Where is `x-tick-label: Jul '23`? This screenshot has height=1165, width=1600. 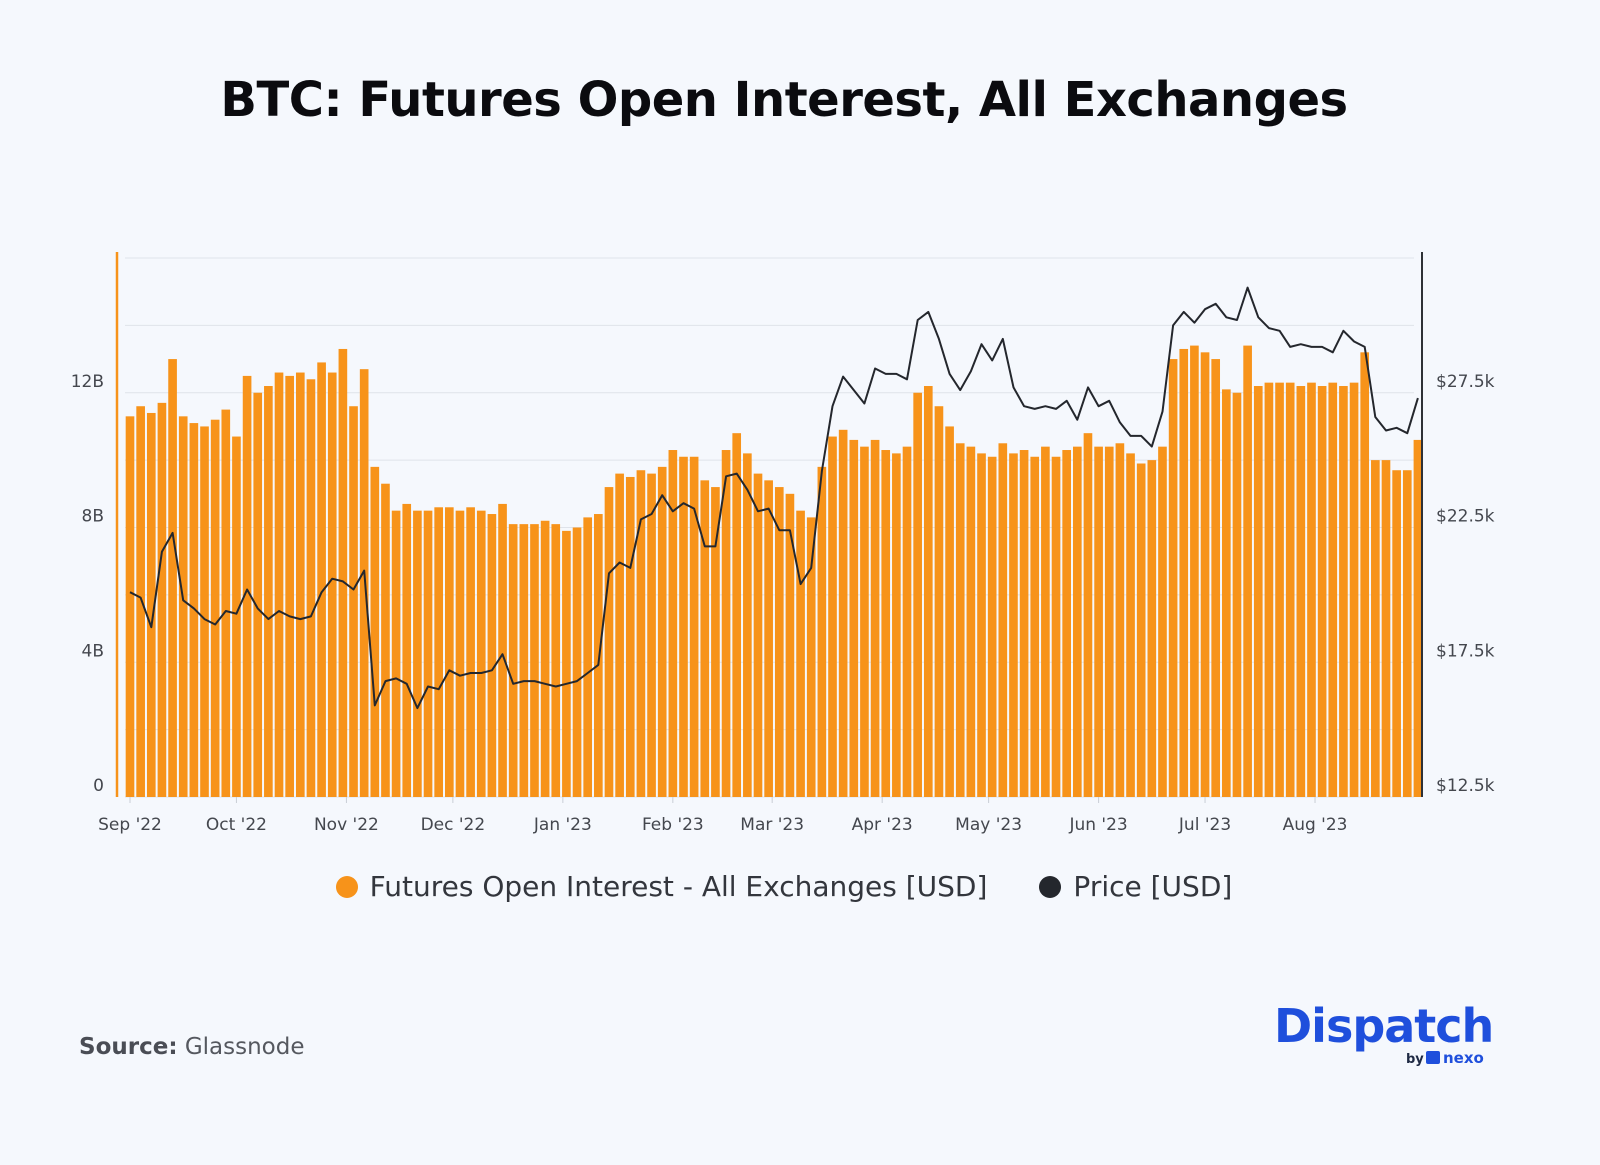
x-tick-label: Jul '23 is located at coordinates (1204, 825).